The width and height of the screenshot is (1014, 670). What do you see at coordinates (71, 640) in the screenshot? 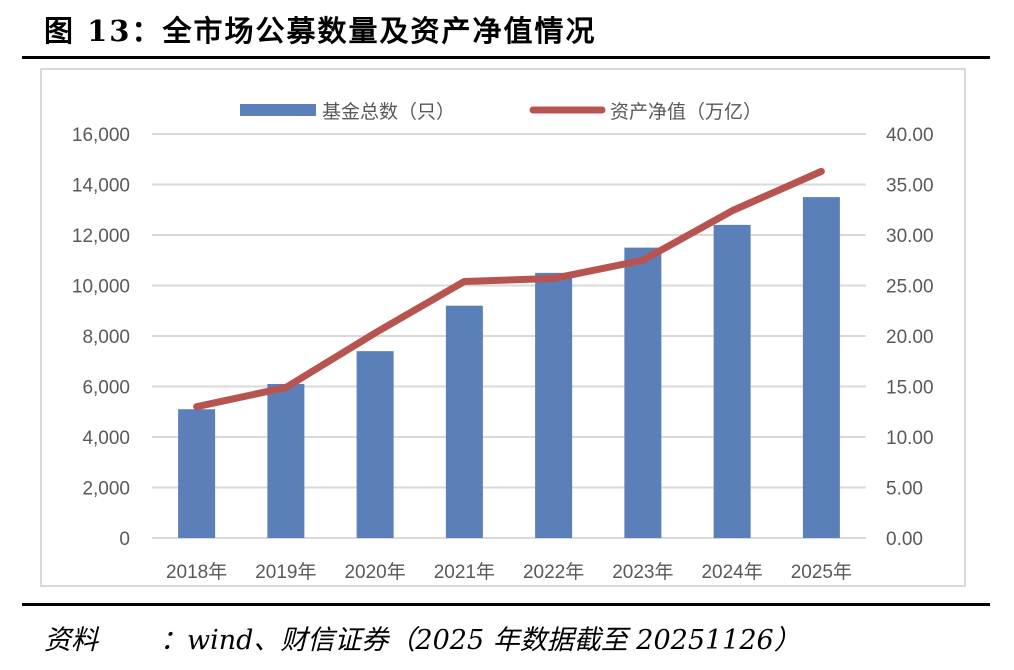
I see `source-label: 资料` at bounding box center [71, 640].